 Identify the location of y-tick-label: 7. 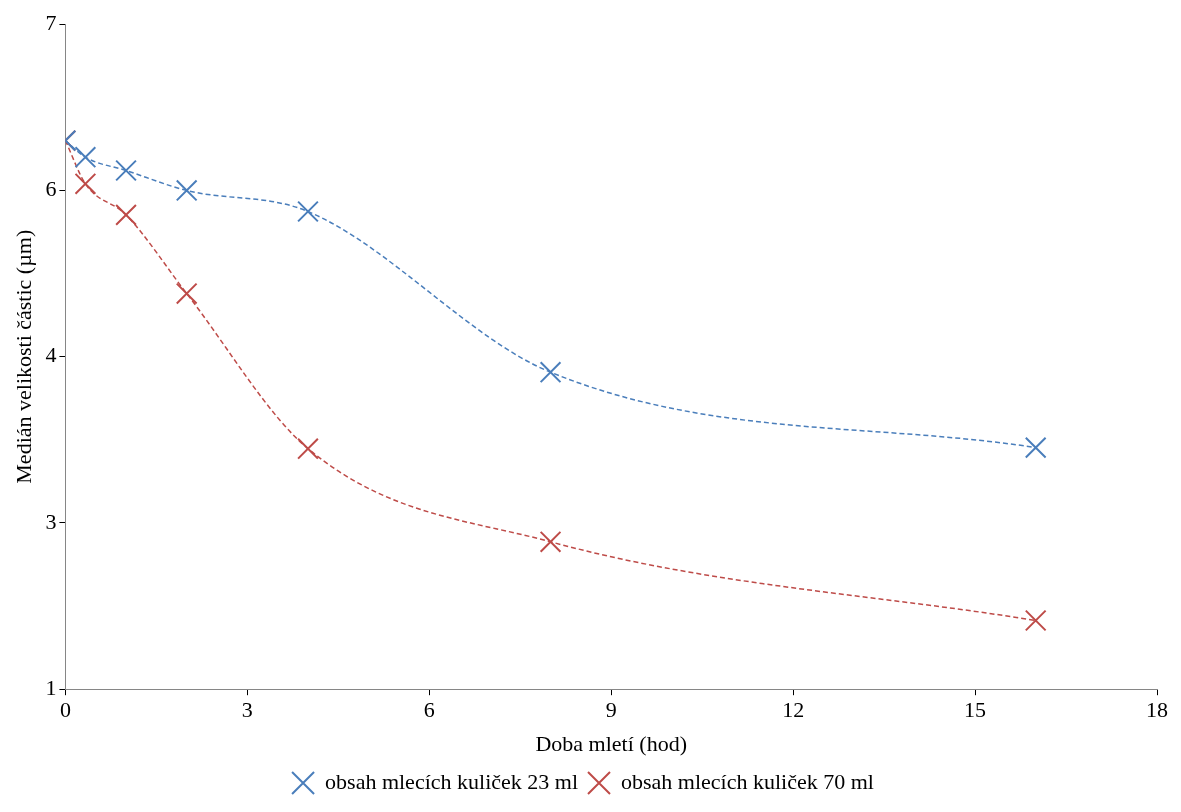
(51, 22).